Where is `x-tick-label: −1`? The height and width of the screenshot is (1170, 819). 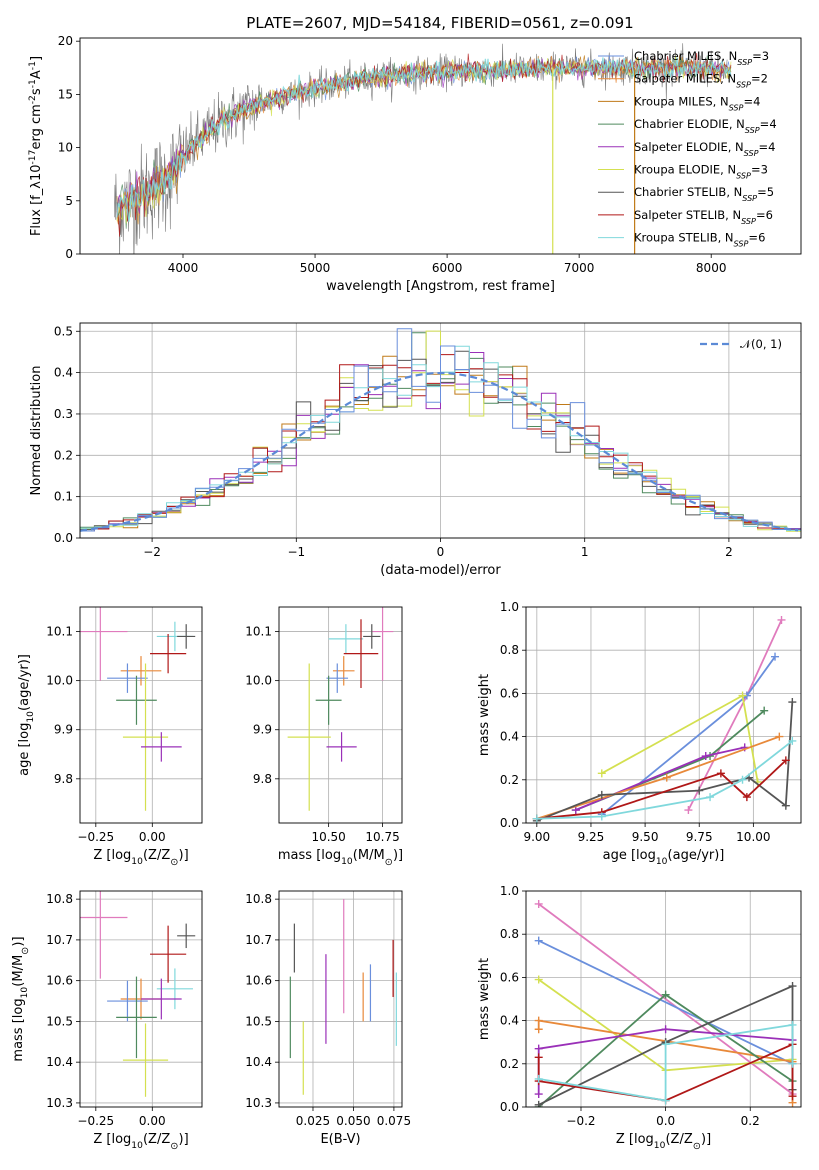
x-tick-label: −1 is located at coordinates (296, 552).